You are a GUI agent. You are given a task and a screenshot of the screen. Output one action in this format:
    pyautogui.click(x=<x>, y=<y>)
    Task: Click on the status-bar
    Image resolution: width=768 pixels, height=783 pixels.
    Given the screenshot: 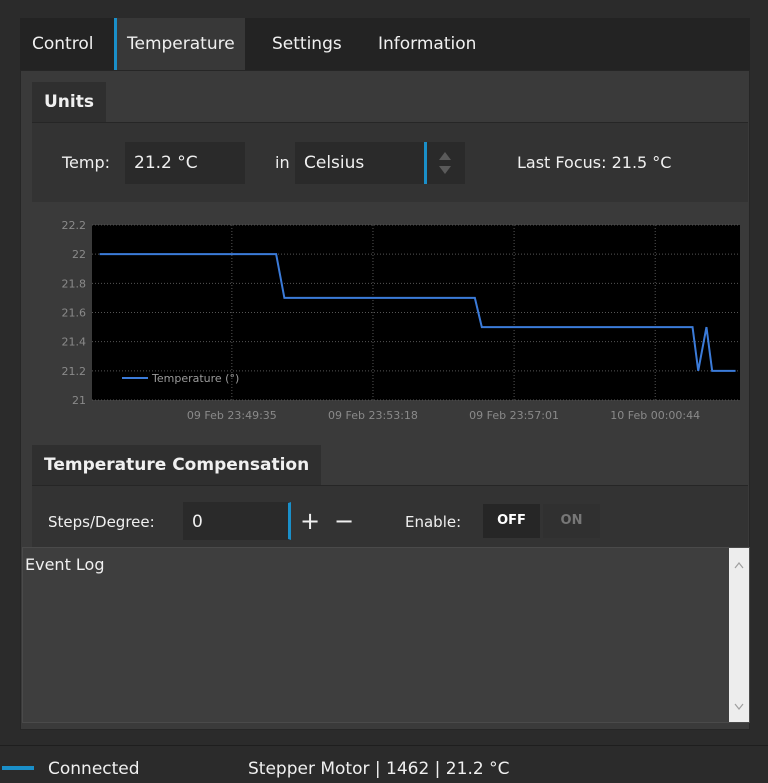 What is the action you would take?
    pyautogui.click(x=384, y=764)
    